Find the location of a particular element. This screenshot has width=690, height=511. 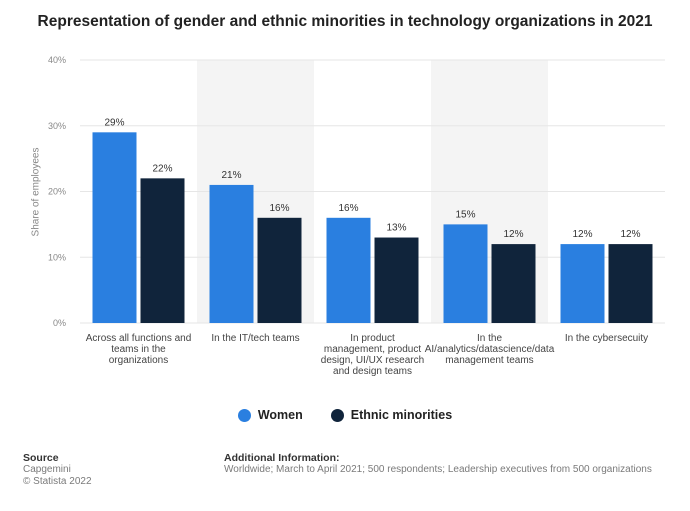

y-tick-label: 10% is located at coordinates (57, 257).